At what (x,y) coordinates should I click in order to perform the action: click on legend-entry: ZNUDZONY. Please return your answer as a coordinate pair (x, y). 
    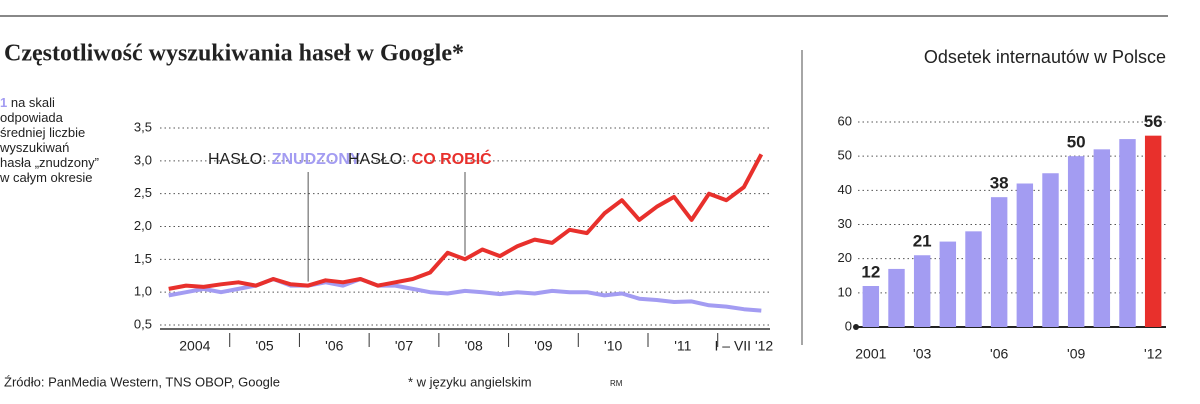
    Looking at the image, I should click on (316, 159).